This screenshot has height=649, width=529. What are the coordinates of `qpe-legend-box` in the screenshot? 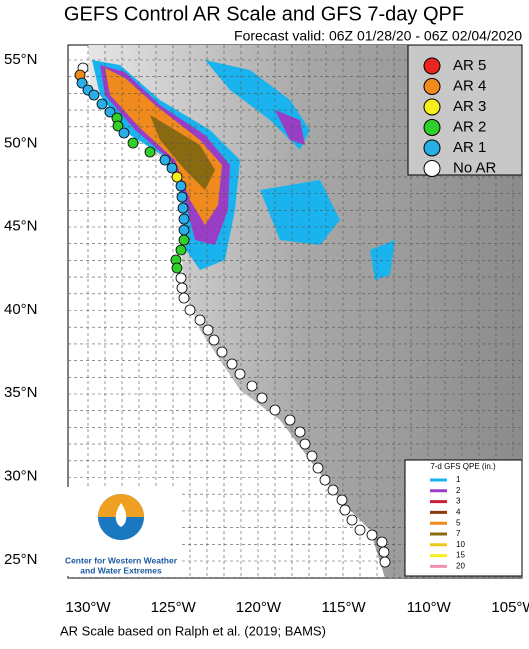 It's located at (463, 518).